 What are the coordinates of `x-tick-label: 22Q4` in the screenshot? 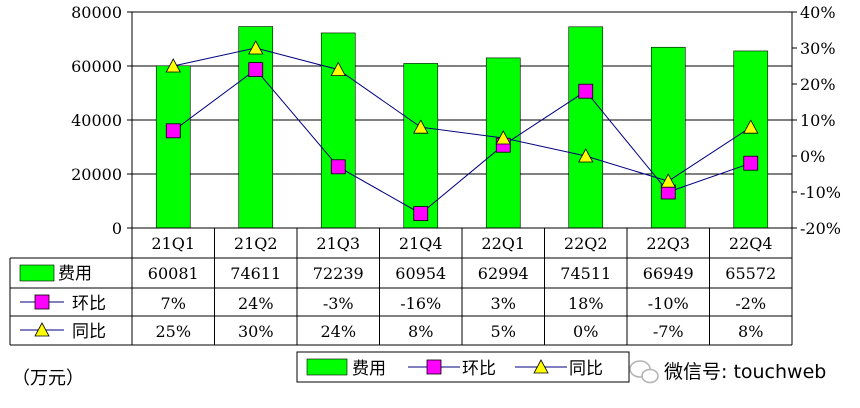 It's located at (751, 243).